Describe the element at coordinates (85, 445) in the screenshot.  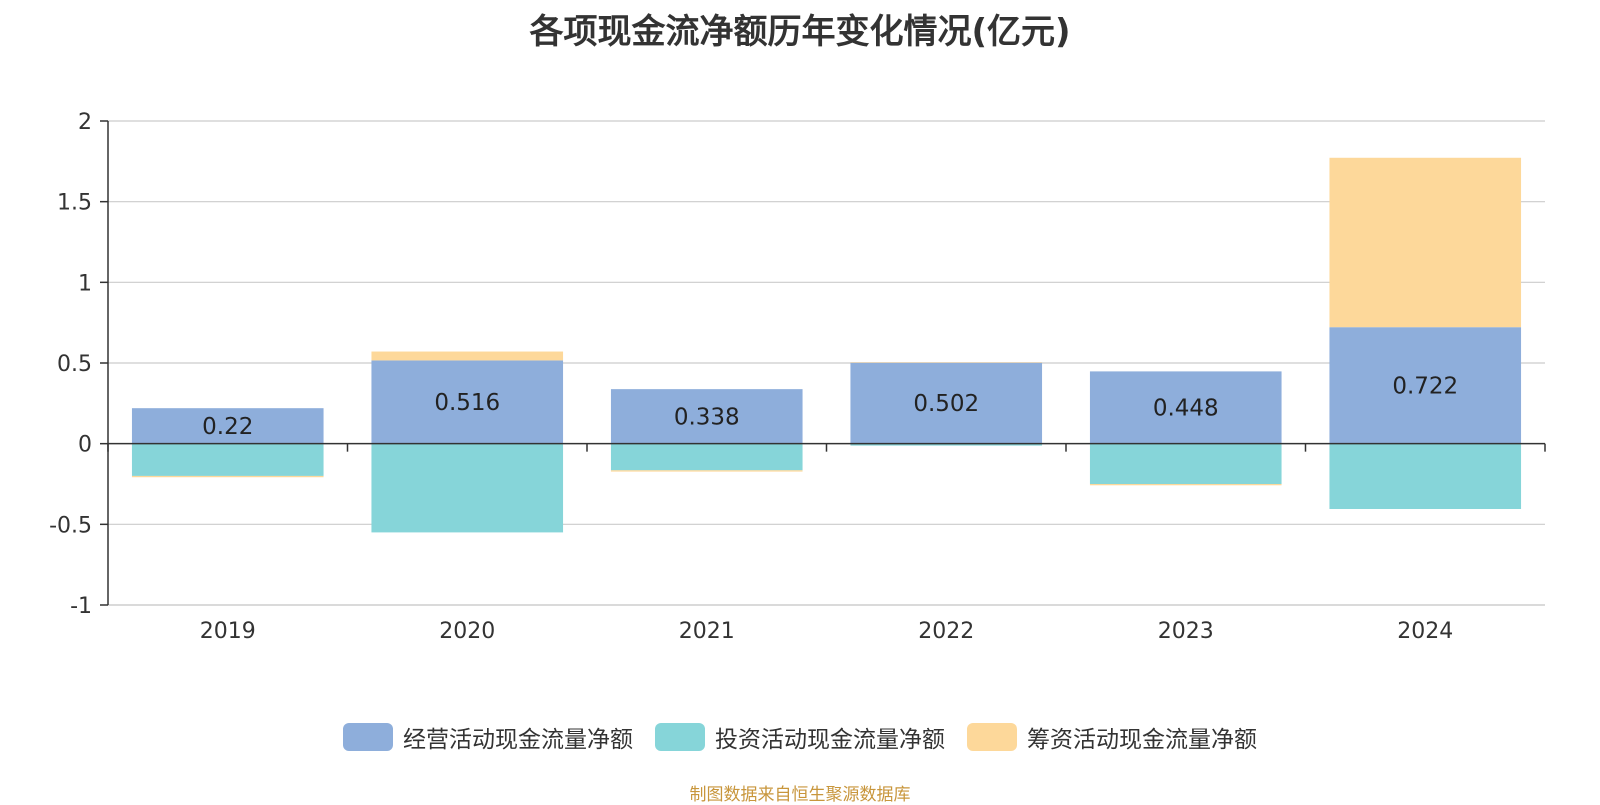
I see `y-tick-label: 0` at that location.